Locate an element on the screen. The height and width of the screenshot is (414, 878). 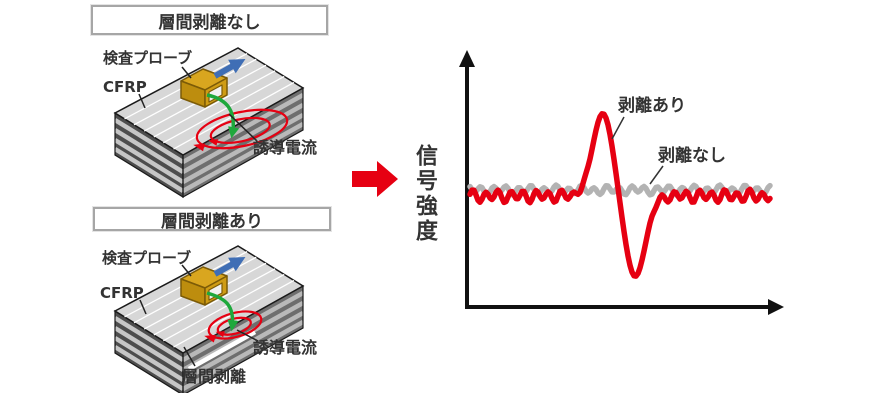
panel-title: 層間剥離あり is located at coordinates (212, 221).